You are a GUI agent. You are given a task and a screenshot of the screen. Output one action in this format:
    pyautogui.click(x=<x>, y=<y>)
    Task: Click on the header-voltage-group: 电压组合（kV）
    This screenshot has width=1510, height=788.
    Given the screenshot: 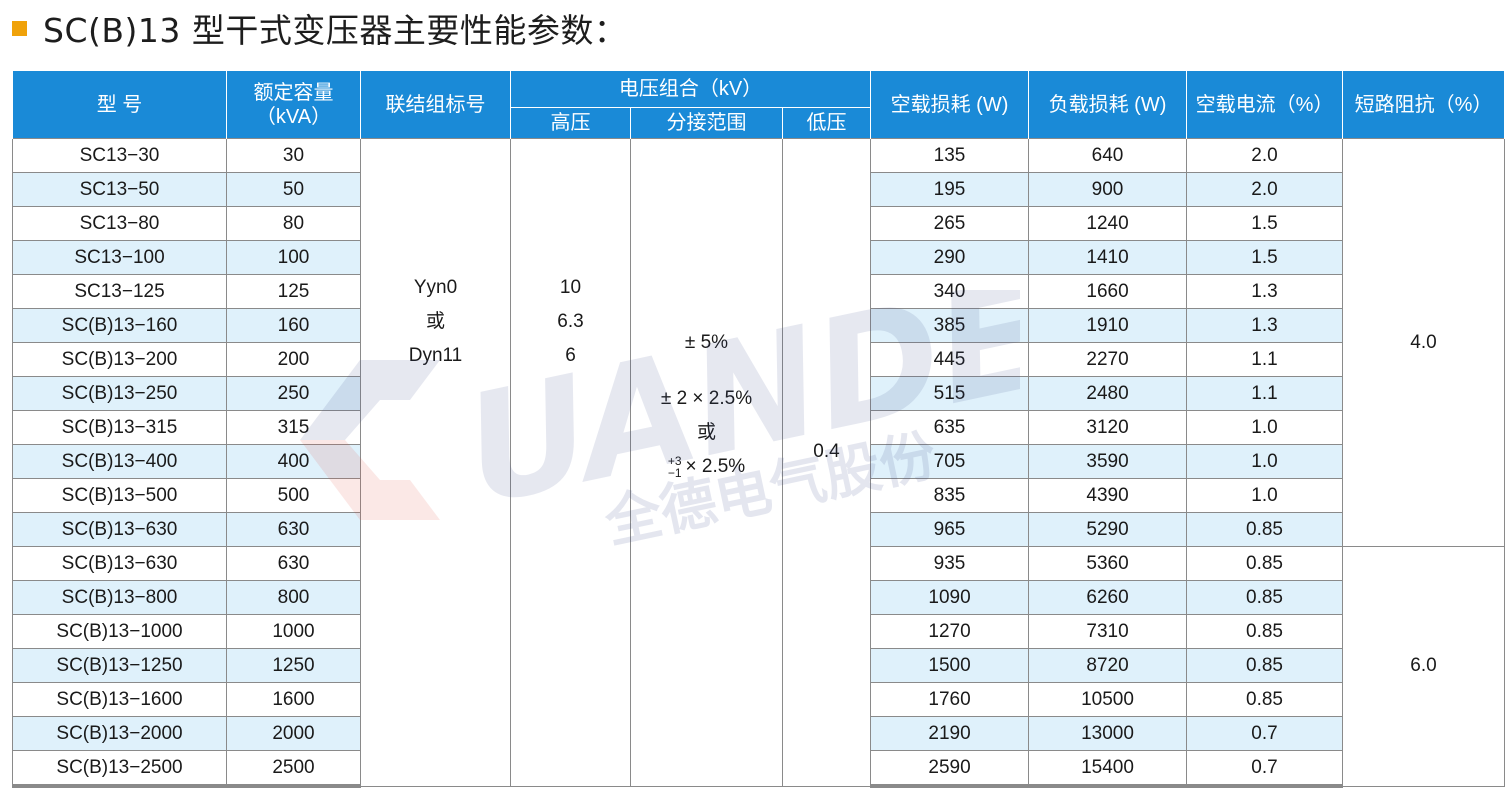 What is the action you would take?
    pyautogui.click(x=690, y=89)
    